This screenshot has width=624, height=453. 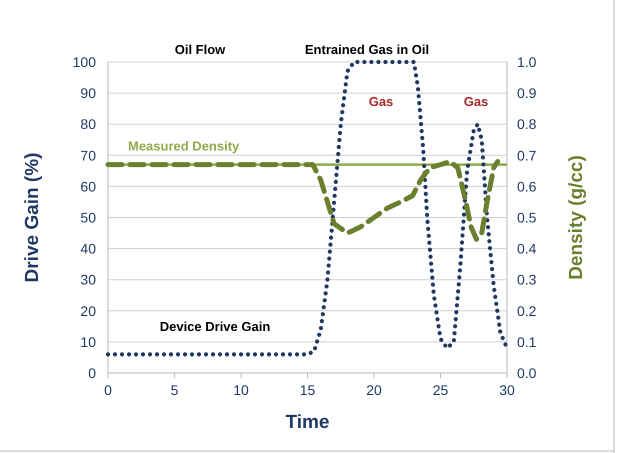 What do you see at coordinates (374, 390) in the screenshot?
I see `x-tick-label: 20` at bounding box center [374, 390].